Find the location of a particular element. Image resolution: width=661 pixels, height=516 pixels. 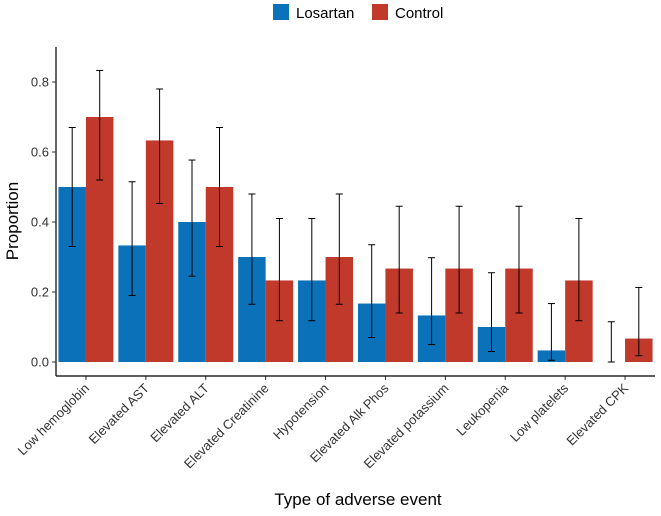

legend: Losartan Control is located at coordinates (358, 13).